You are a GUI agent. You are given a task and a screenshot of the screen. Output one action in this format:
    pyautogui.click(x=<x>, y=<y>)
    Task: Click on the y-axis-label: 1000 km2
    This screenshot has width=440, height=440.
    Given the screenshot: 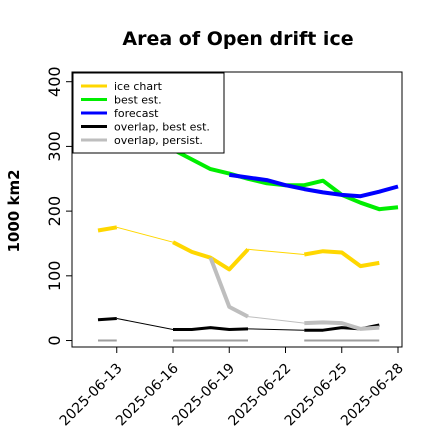 What is the action you would take?
    pyautogui.click(x=14, y=210)
    